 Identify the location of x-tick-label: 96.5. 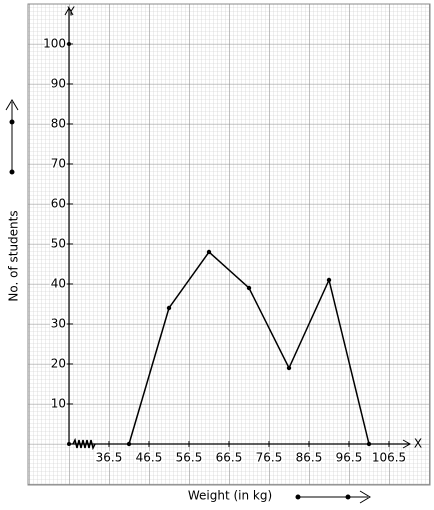
(349, 458).